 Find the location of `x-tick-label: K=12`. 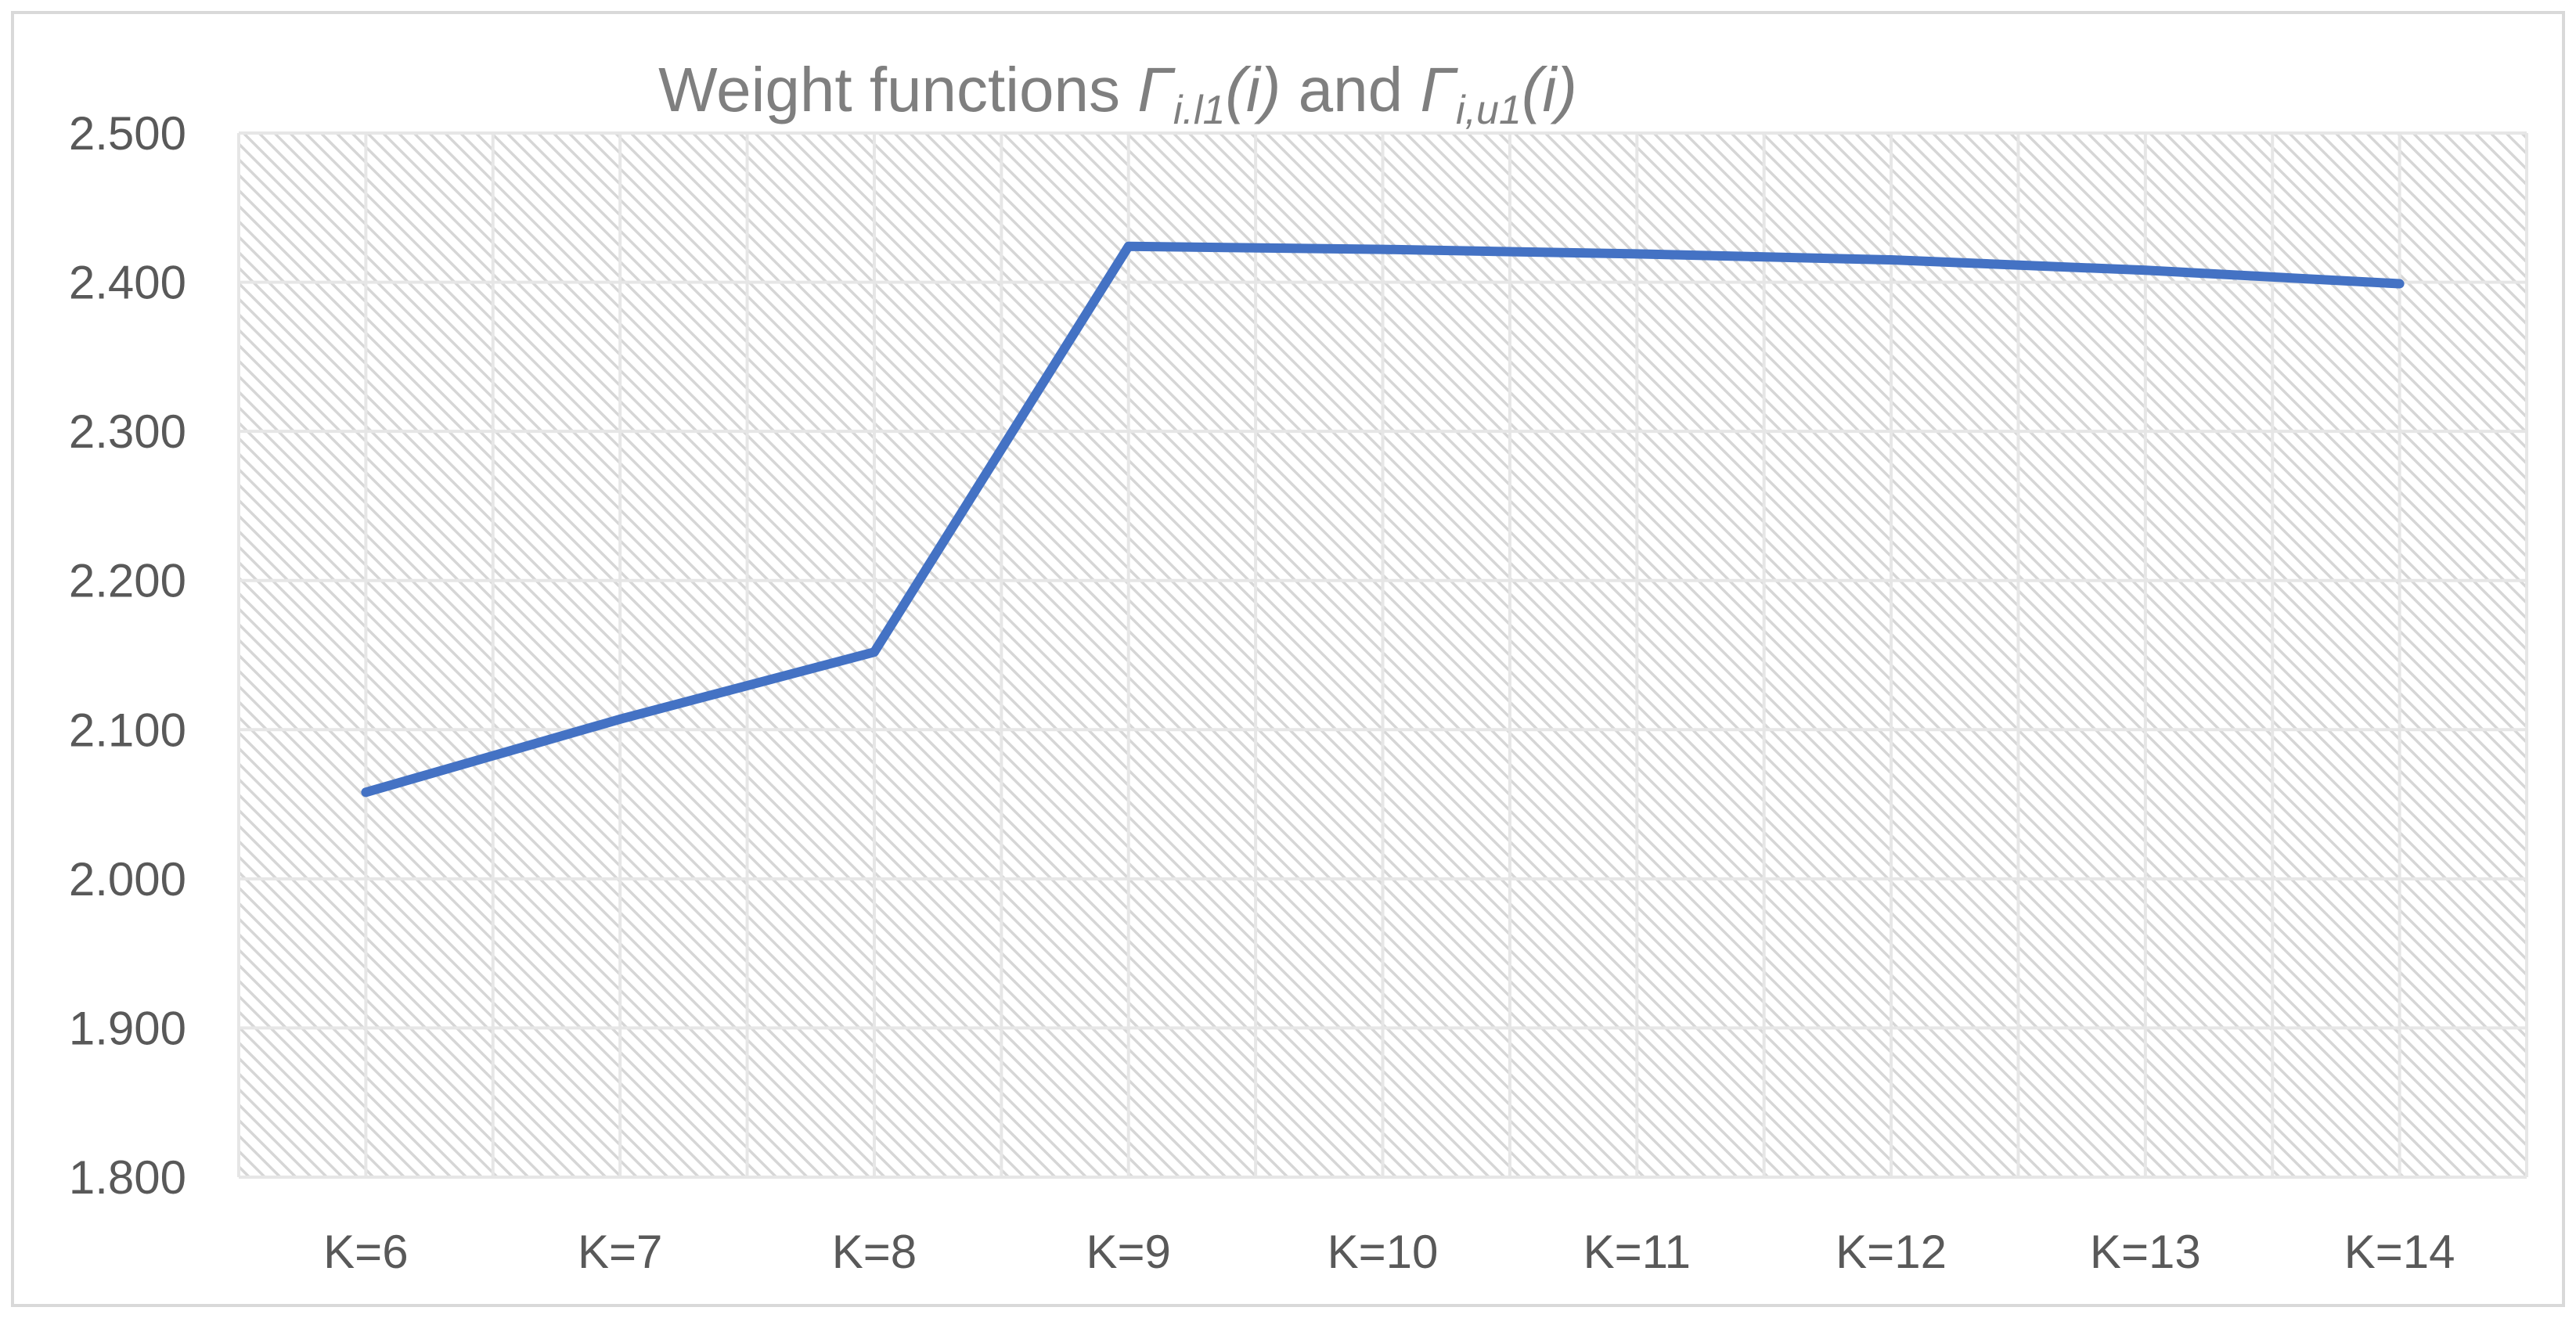

x-tick-label: K=12 is located at coordinates (1891, 1252).